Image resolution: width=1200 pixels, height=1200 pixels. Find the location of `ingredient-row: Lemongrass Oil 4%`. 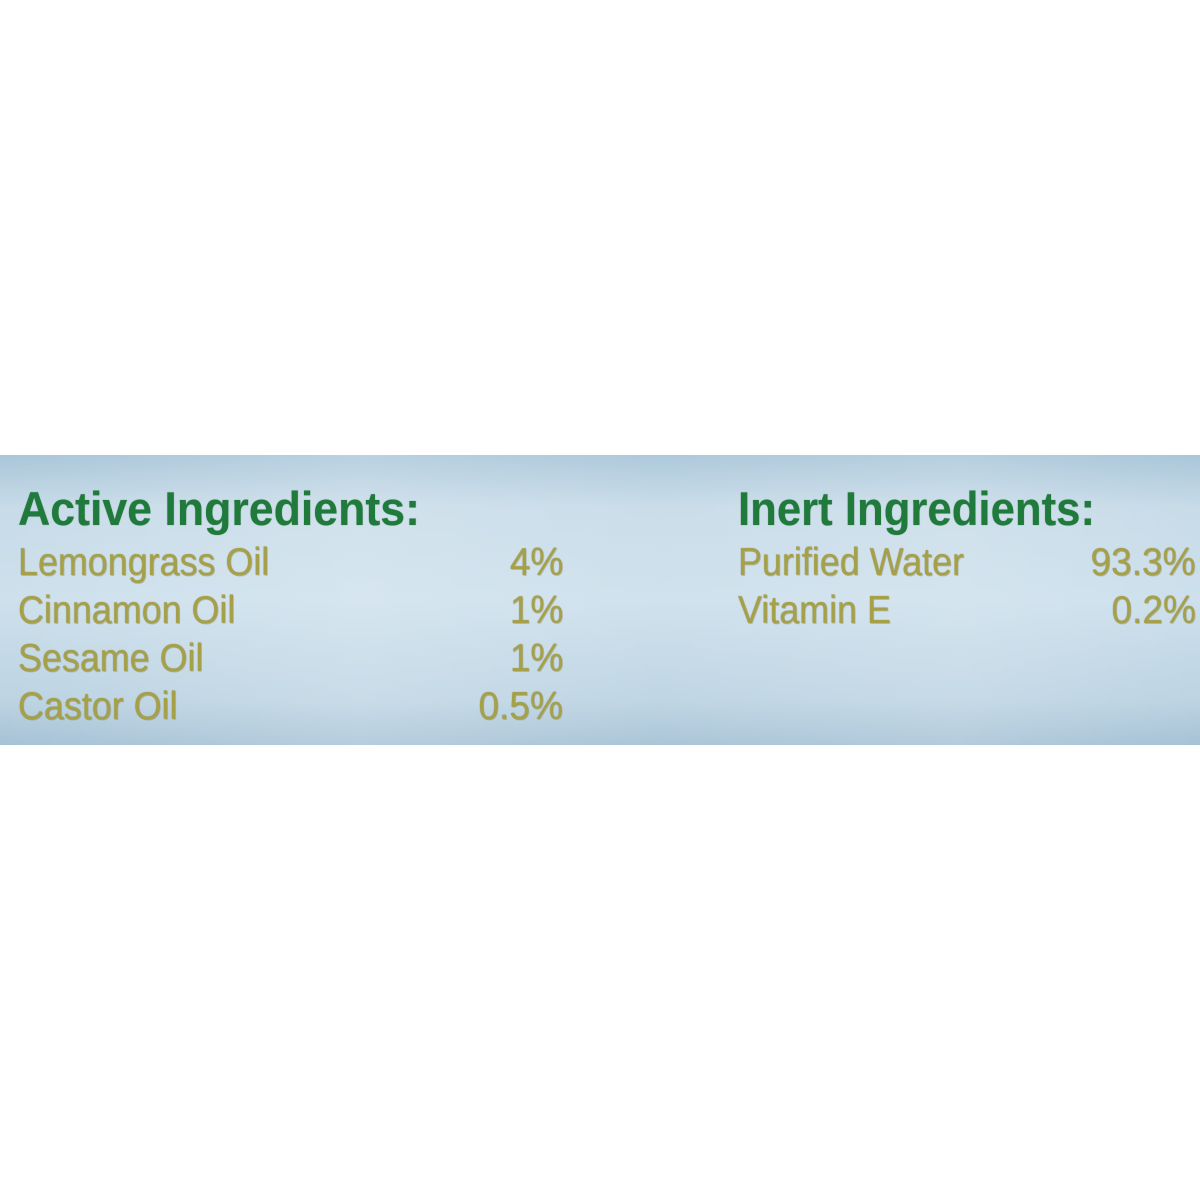

ingredient-row: Lemongrass Oil 4% is located at coordinates (290, 563).